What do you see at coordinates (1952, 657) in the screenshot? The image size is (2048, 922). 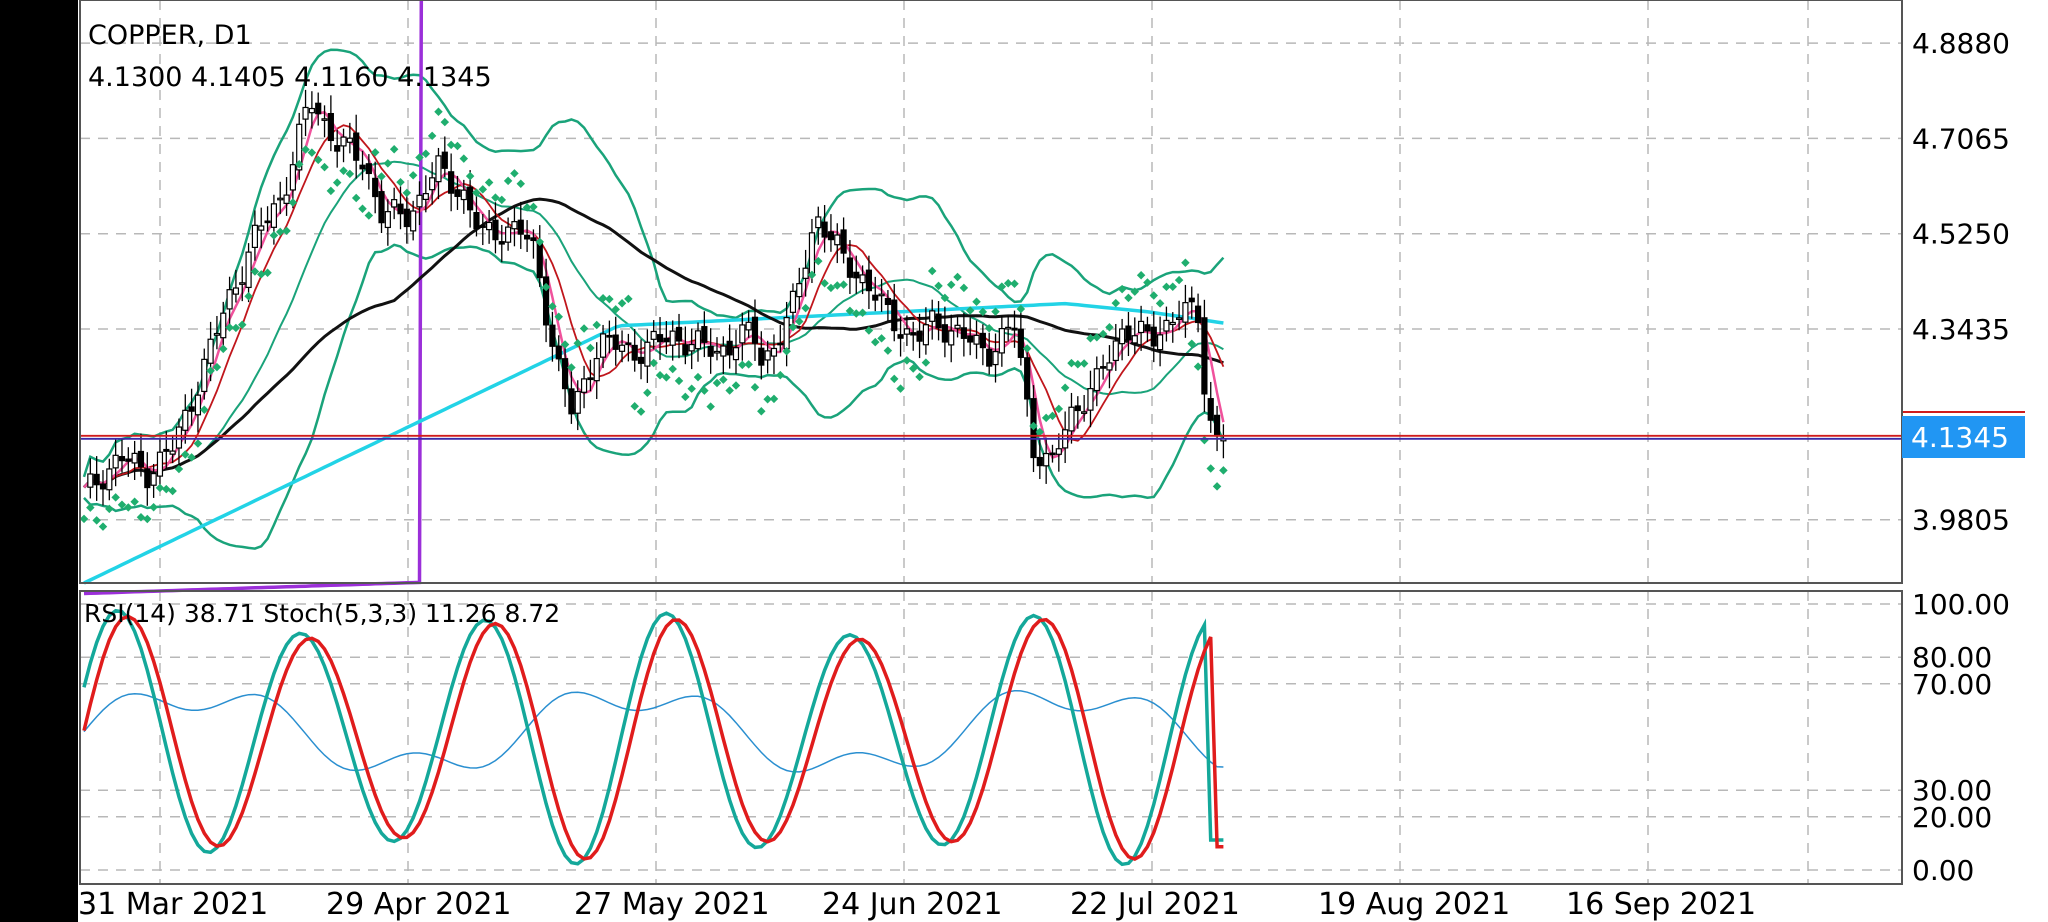 I see `oscillator-tick-label: 80.00` at bounding box center [1952, 657].